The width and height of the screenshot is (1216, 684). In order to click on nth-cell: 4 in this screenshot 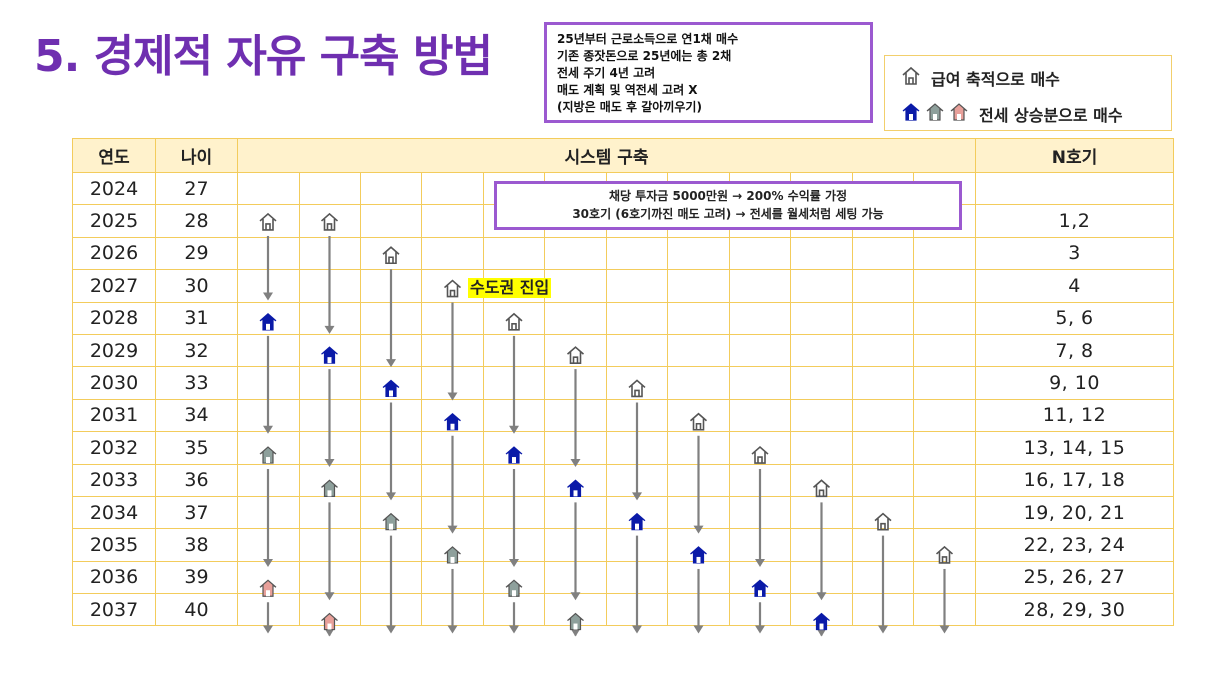, I will do `click(1074, 286)`.